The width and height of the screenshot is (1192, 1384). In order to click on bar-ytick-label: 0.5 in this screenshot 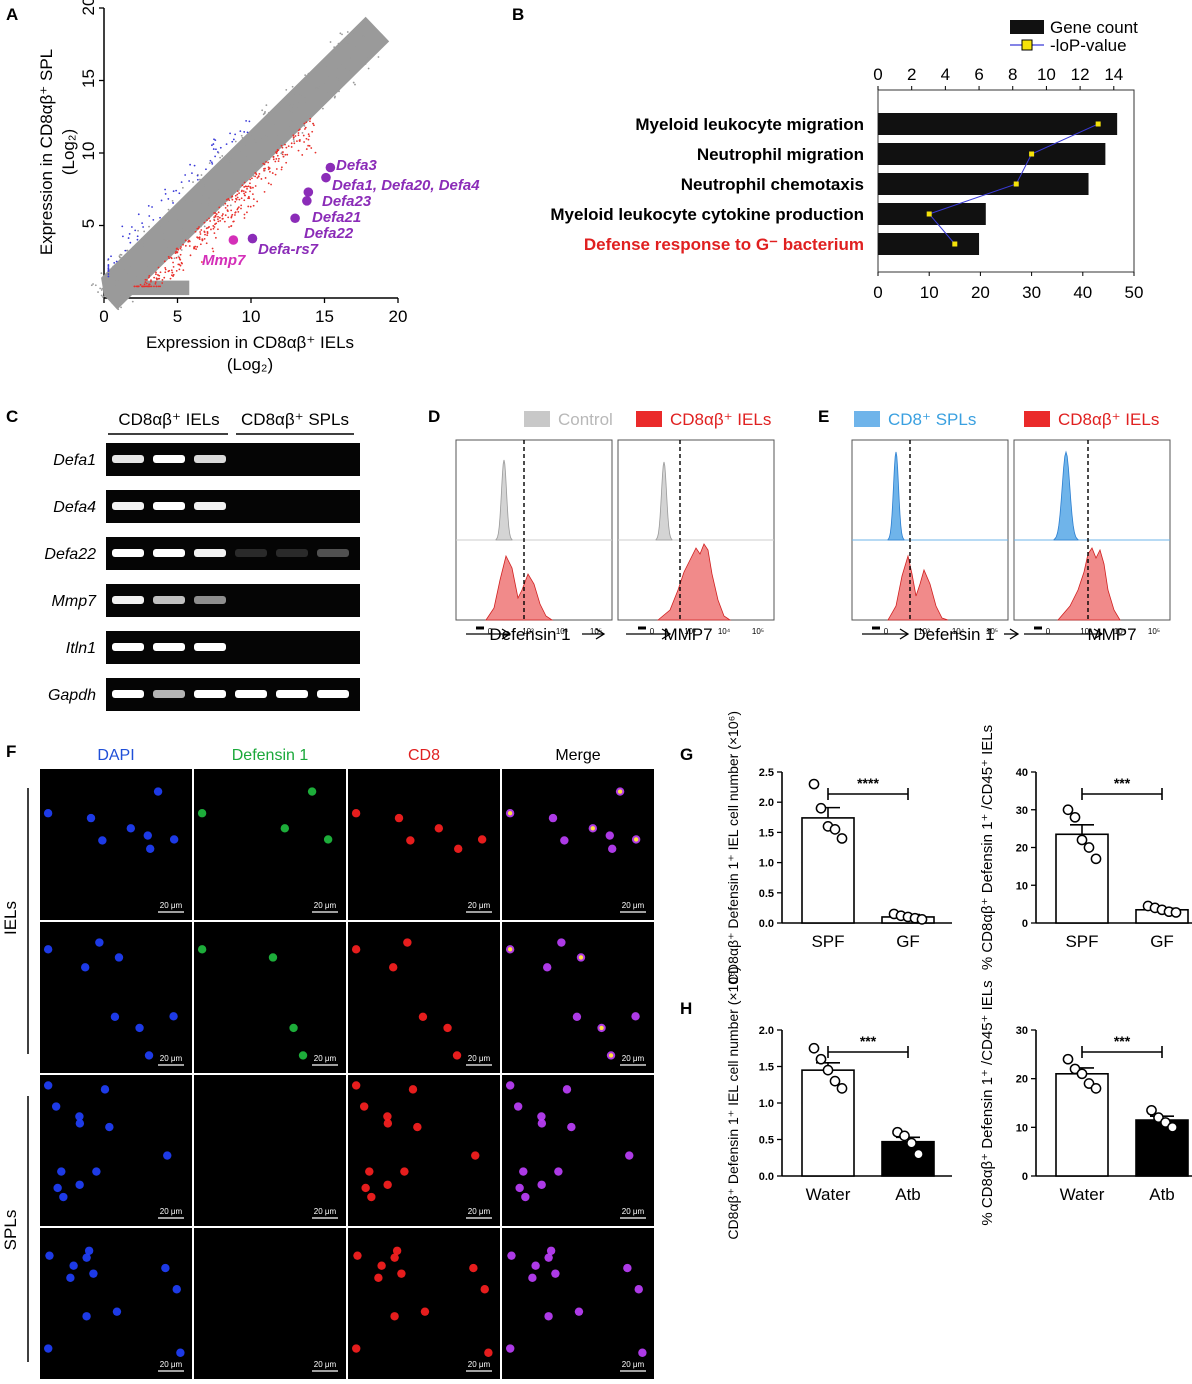, I will do `click(766, 1141)`.